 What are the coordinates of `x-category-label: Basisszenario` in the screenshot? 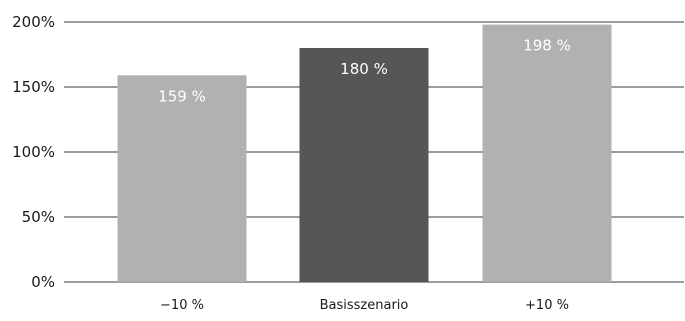 It's located at (364, 305).